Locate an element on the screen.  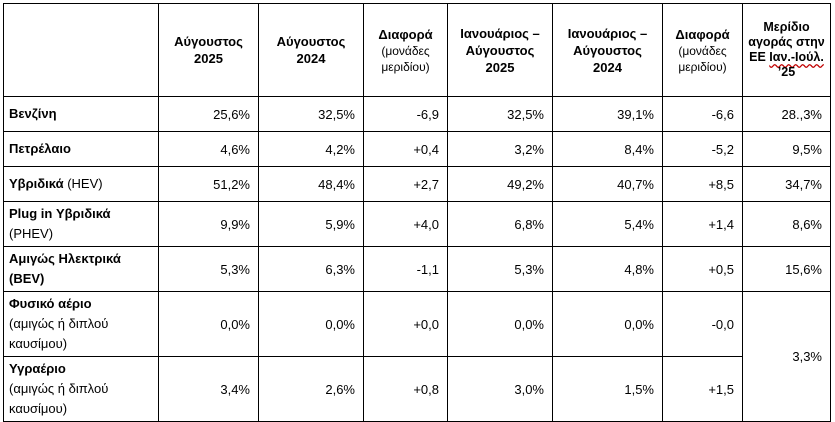
table-cell: 15,6% is located at coordinates (786, 269).